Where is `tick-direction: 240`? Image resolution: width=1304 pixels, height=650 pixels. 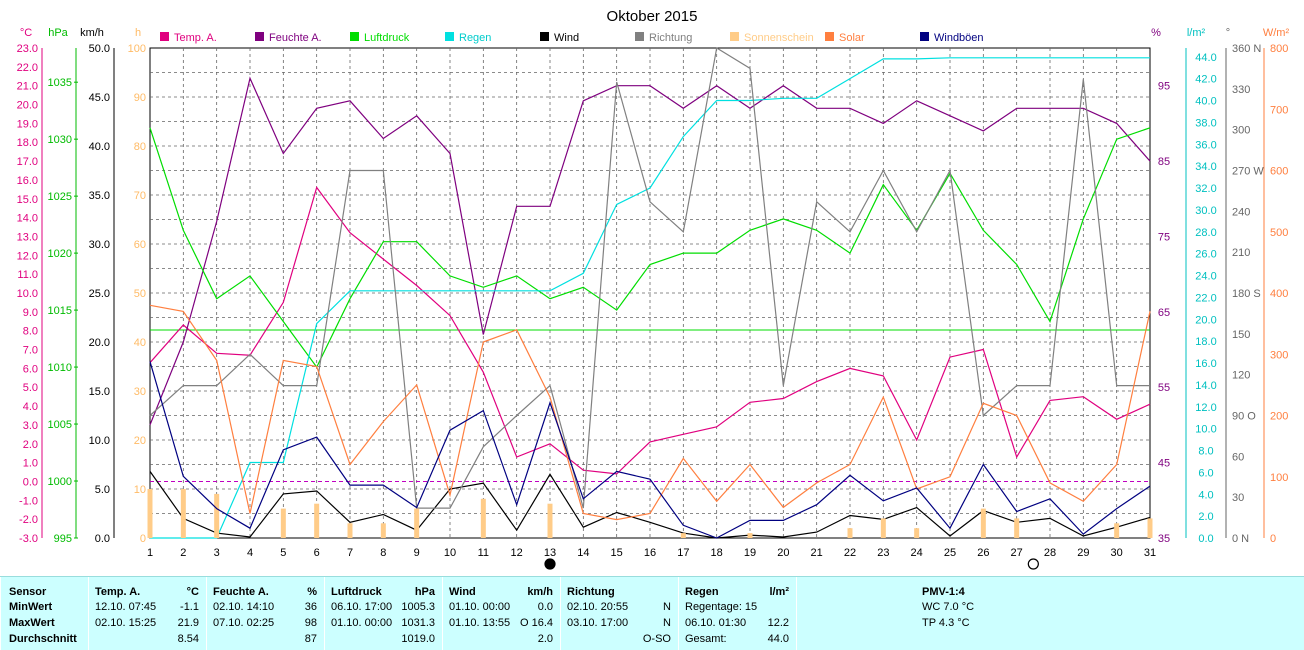
tick-direction: 240 is located at coordinates (1241, 212).